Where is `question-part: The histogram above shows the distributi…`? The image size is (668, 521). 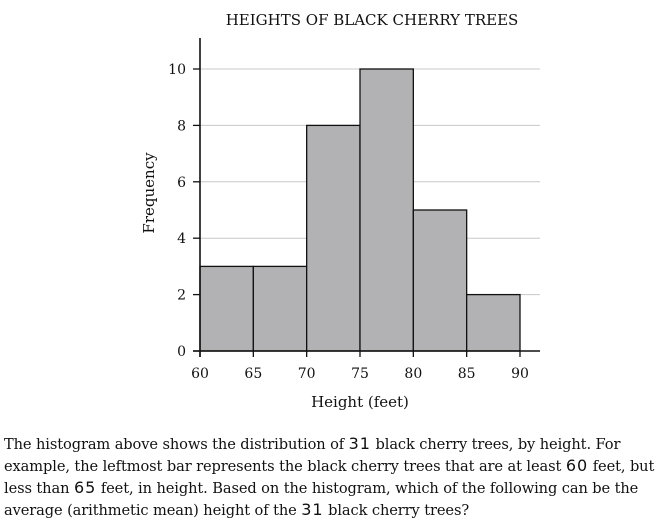
question-part: The histogram above shows the distributi… is located at coordinates (176, 444).